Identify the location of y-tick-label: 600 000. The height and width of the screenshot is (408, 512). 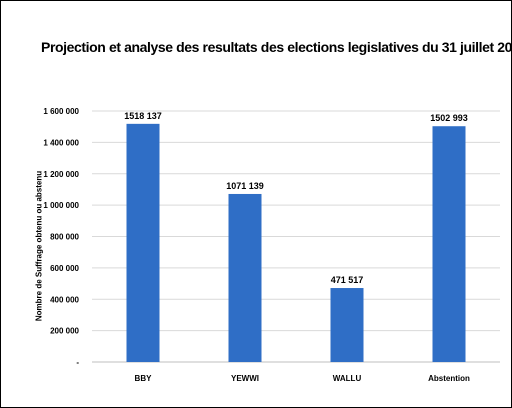
(64, 268).